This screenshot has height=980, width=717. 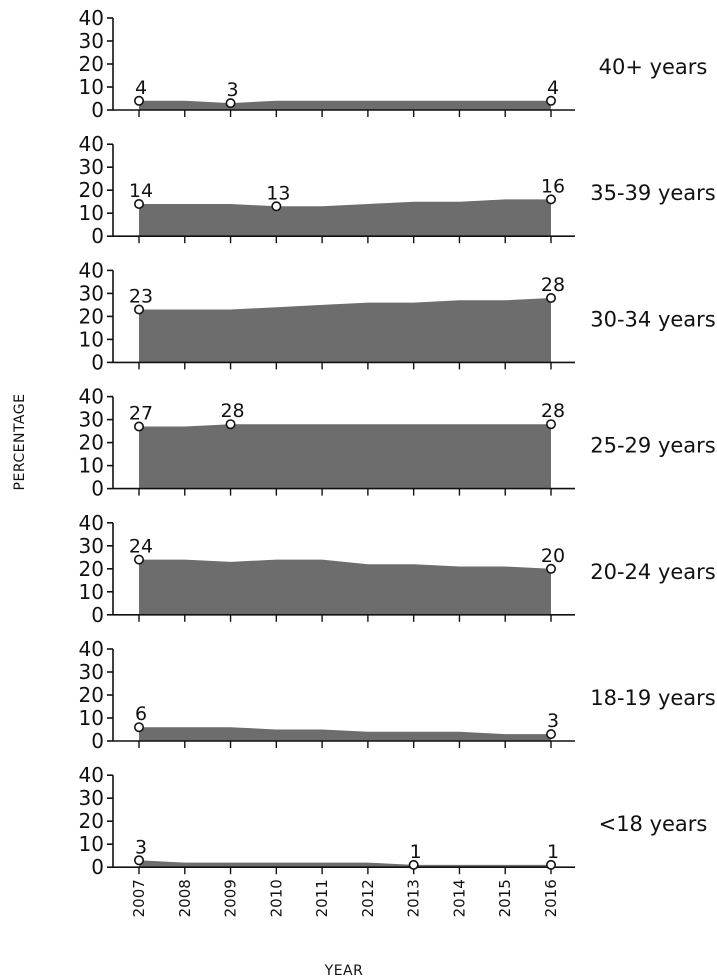 I want to click on data-label: 14, so click(x=141, y=191).